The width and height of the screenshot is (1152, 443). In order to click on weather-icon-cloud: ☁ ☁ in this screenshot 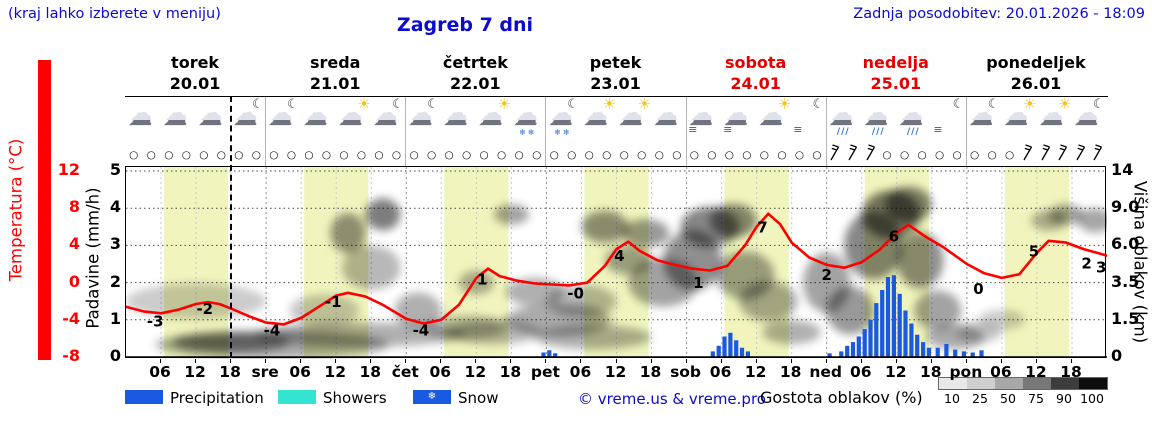, I will do `click(213, 119)`.